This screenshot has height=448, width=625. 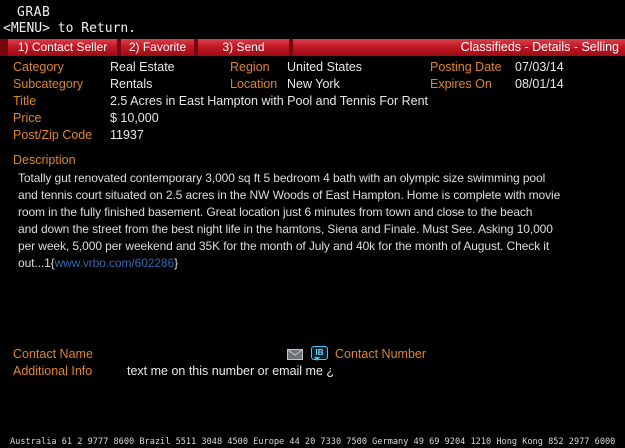 I want to click on region-value: United States, so click(x=325, y=67).